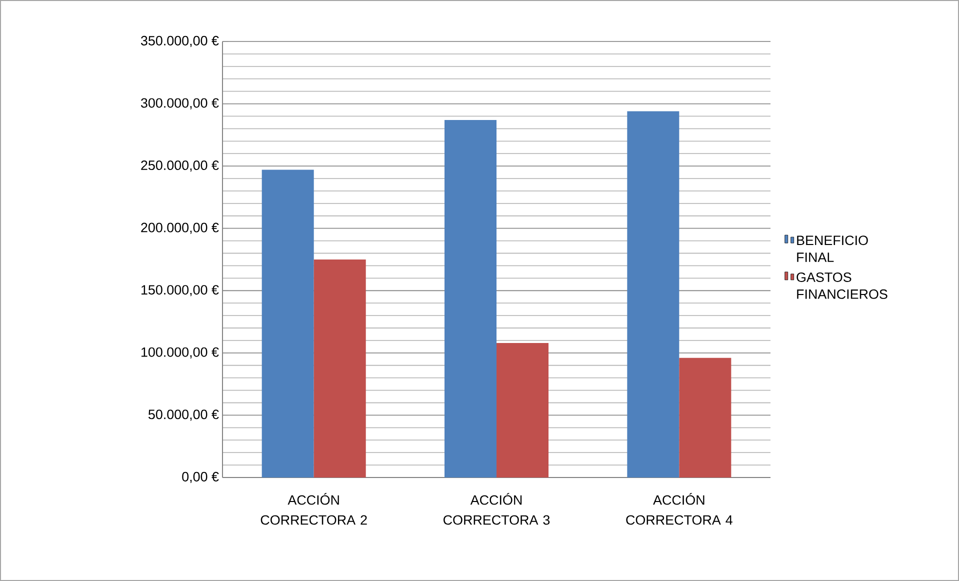 Image resolution: width=959 pixels, height=581 pixels. What do you see at coordinates (679, 508) in the screenshot?
I see `x-tick-label: ACCIÓN CORRECTORA 4` at bounding box center [679, 508].